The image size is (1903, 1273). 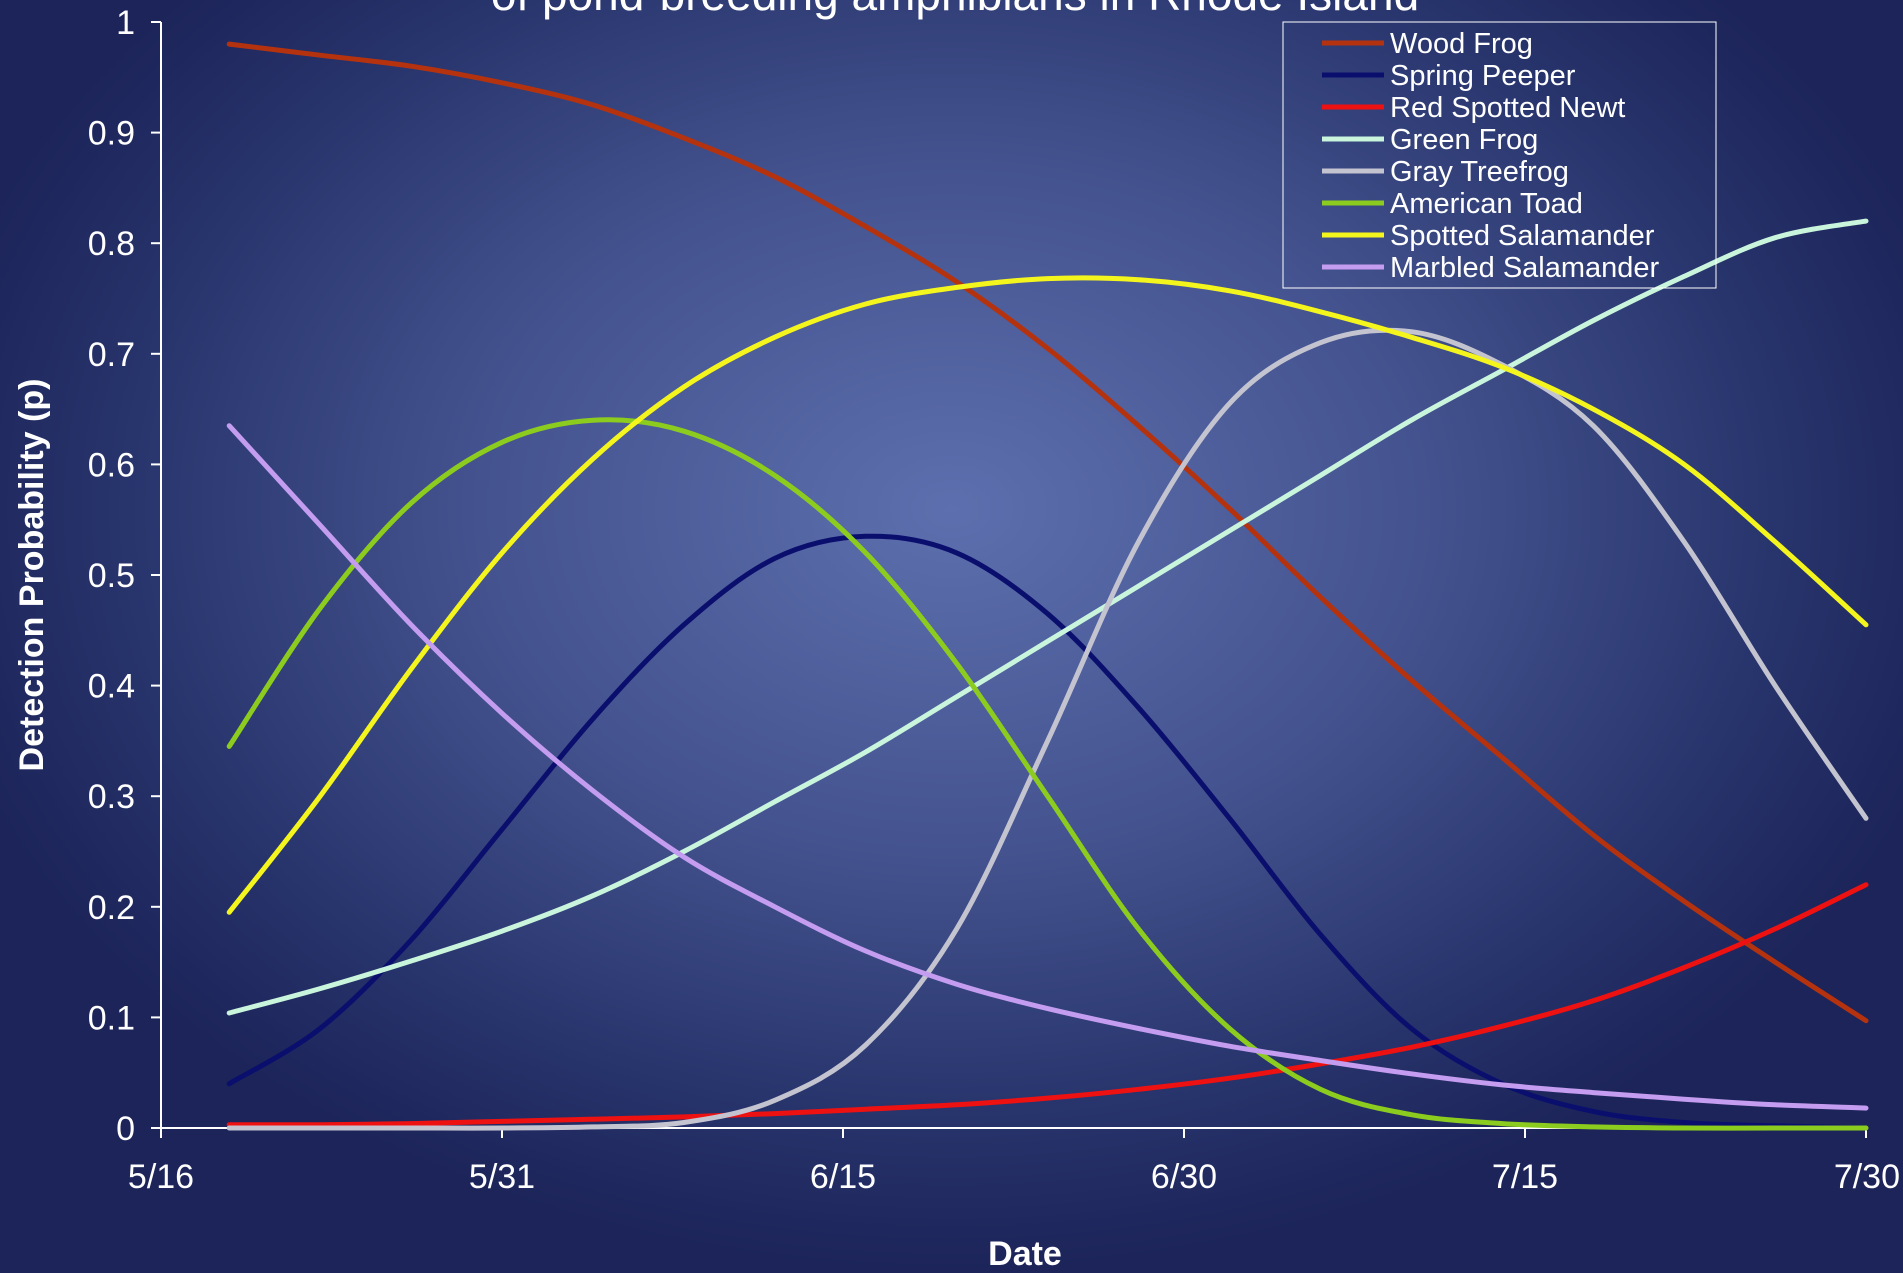 I want to click on y-tick-label: 0.4, so click(x=111, y=687).